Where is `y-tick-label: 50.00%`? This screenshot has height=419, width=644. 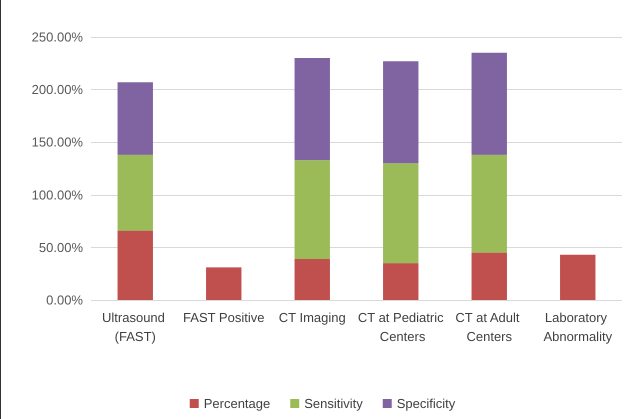 y-tick-label: 50.00% is located at coordinates (61, 247).